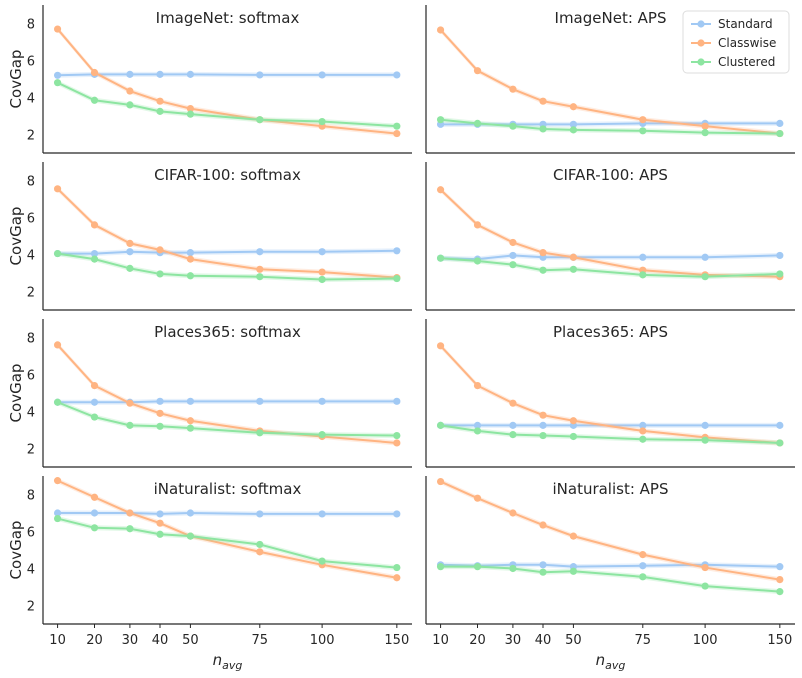 The height and width of the screenshot is (678, 802). I want to click on panel-0: ImageNet: softmax 2 4 6 8, so click(219, 79).